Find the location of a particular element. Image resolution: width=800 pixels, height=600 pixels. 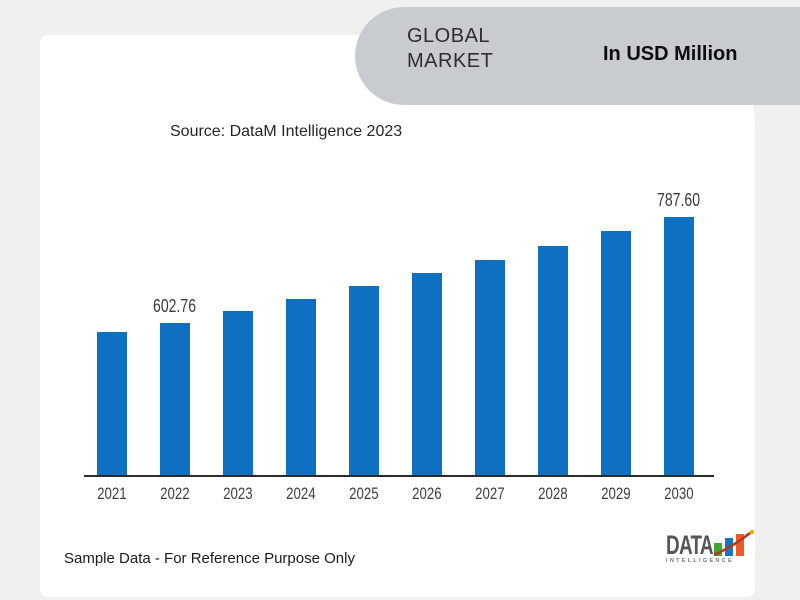

bar-column-2021 is located at coordinates (112, 332).